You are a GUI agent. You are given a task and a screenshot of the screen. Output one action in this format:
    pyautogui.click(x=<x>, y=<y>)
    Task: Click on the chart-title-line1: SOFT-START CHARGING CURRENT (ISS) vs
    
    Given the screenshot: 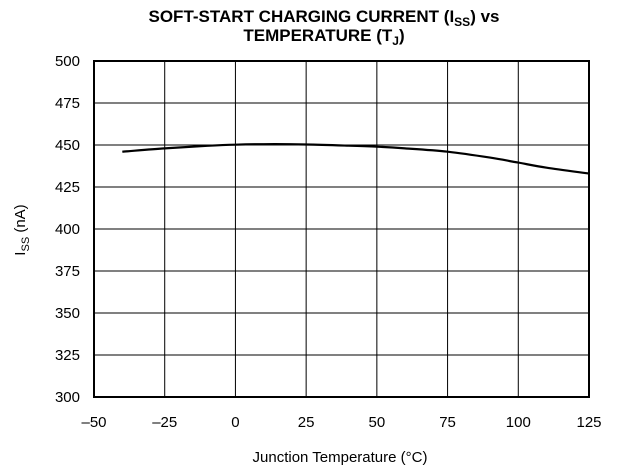 What is the action you would take?
    pyautogui.click(x=324, y=18)
    